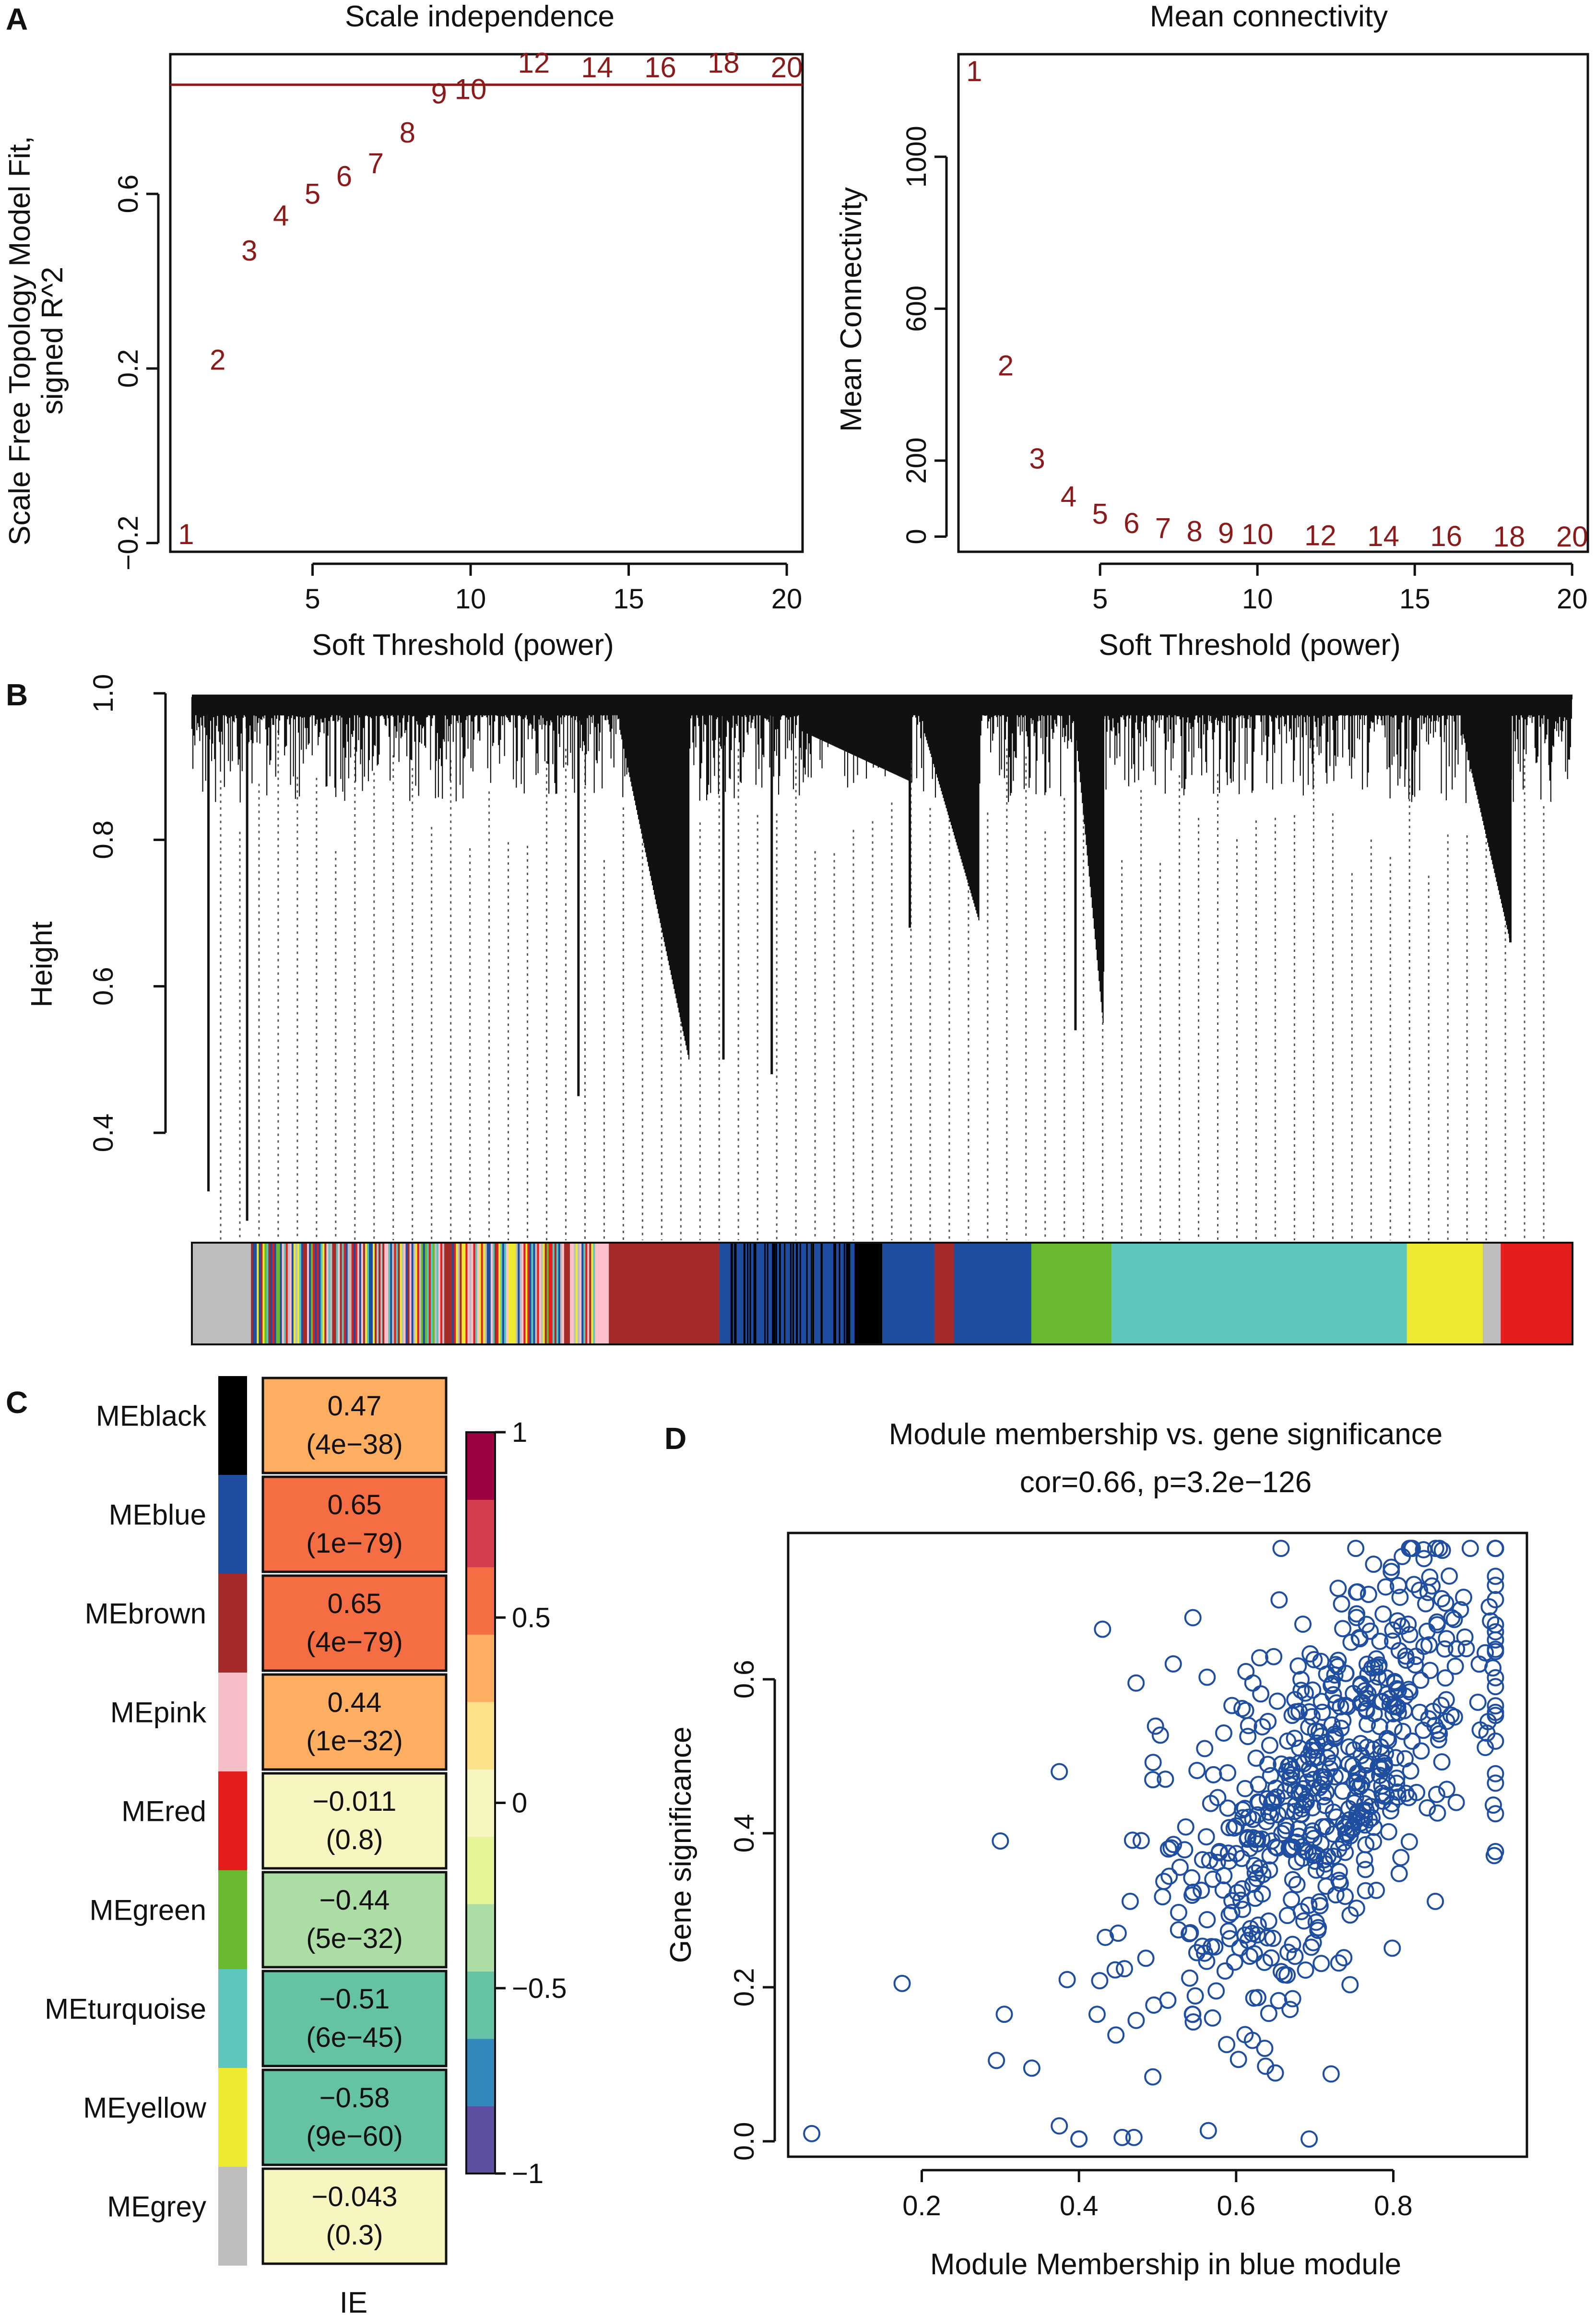 The width and height of the screenshot is (1596, 2316). What do you see at coordinates (128, 543) in the screenshot?
I see `scale-independence-y-tick-label: −0.2` at bounding box center [128, 543].